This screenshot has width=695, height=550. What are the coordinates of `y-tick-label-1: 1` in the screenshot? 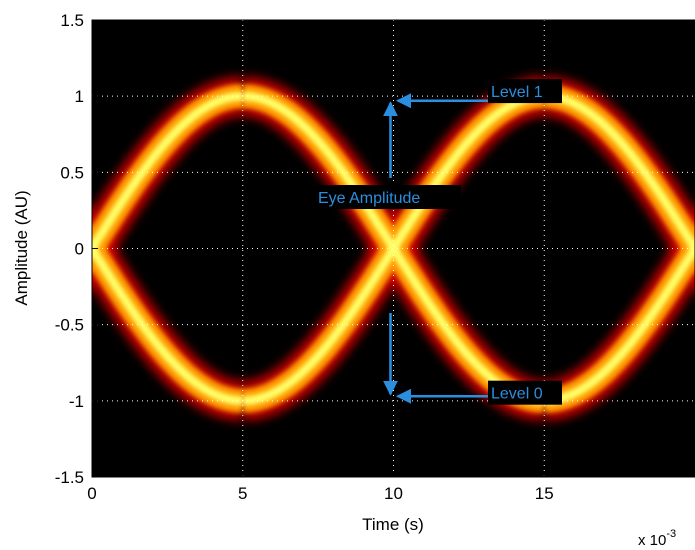 It's located at (79, 96).